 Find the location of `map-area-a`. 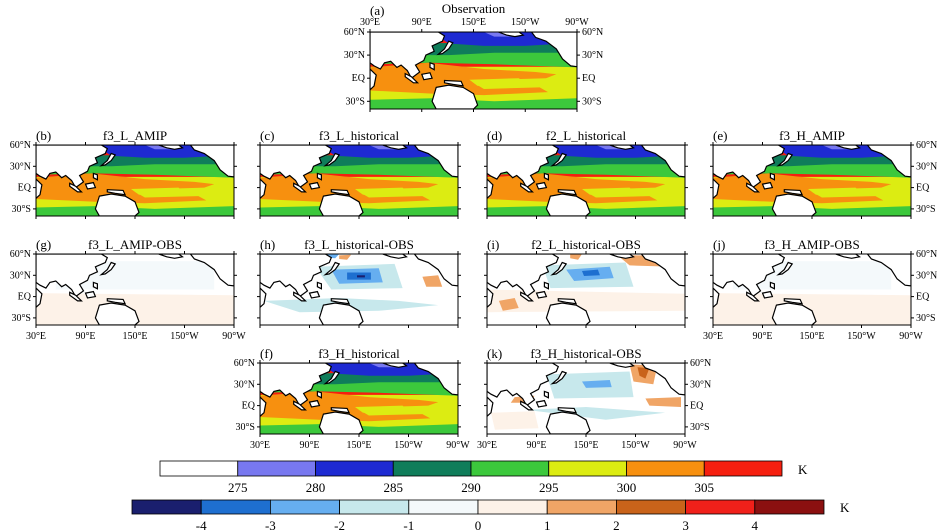

map-area-a is located at coordinates (473, 70).